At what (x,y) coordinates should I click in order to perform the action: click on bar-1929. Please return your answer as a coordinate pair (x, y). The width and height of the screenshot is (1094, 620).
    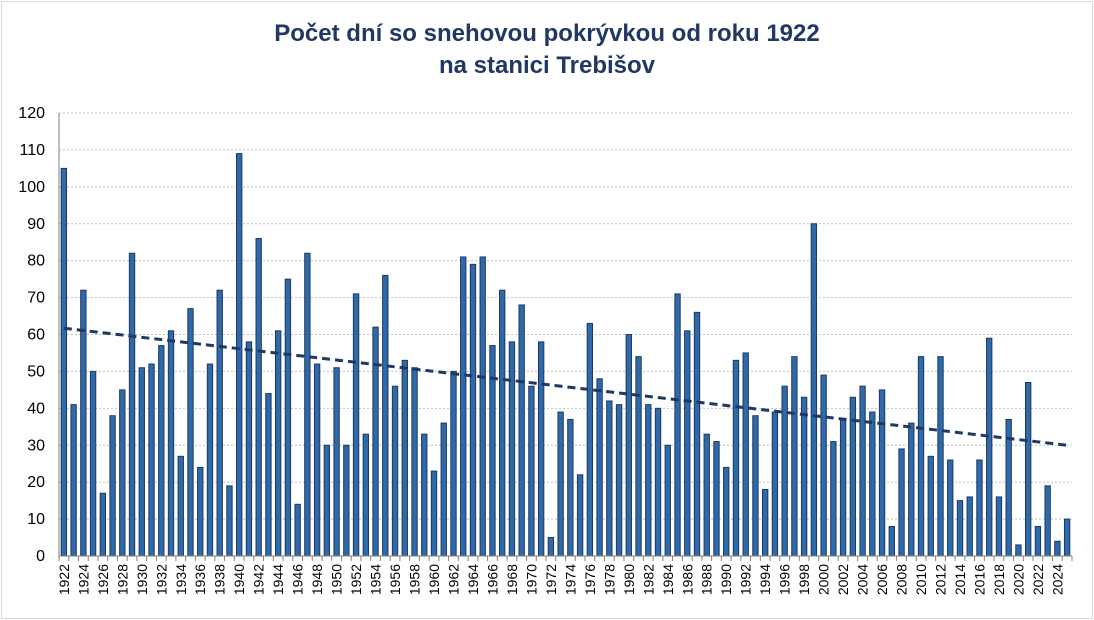
    Looking at the image, I should click on (132, 404).